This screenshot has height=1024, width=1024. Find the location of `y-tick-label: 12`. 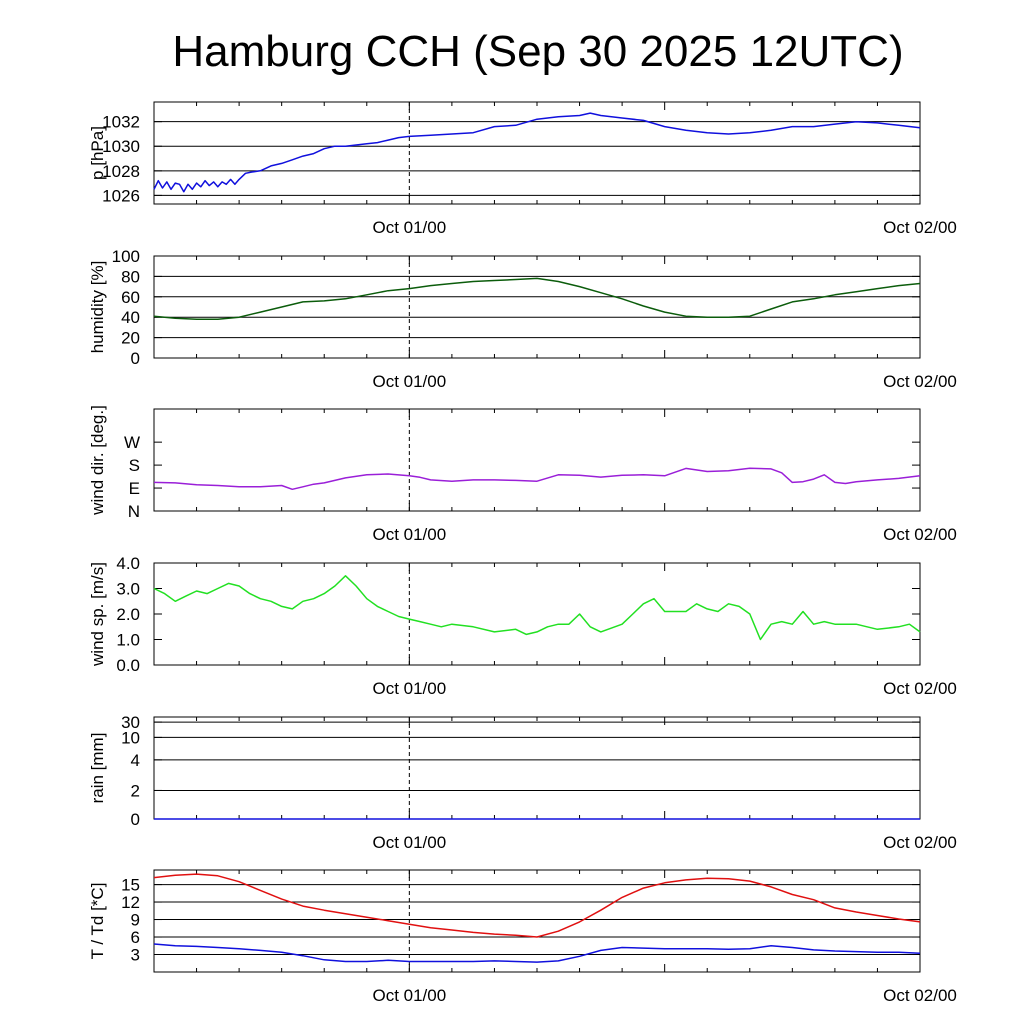

y-tick-label: 12 is located at coordinates (130, 902).